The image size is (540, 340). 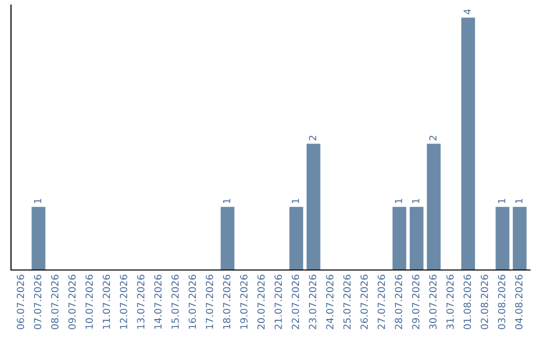 I want to click on x-tick-label: 19.07.2026, so click(x=244, y=301).